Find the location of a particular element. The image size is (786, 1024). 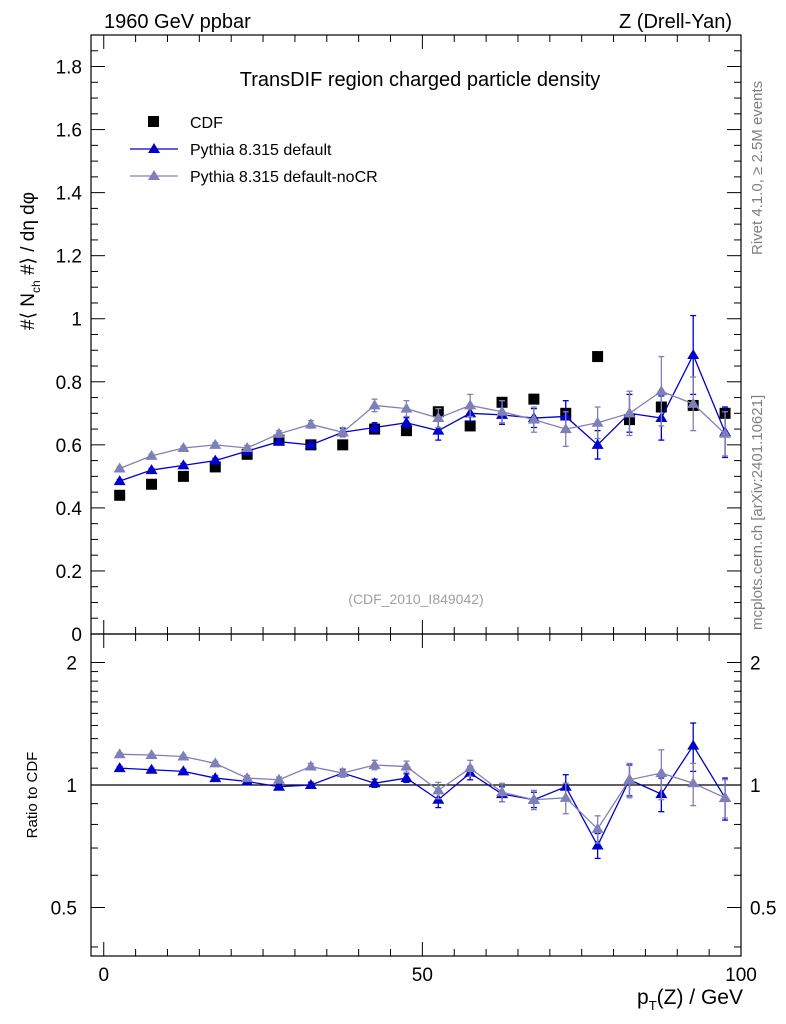

ratio-series-line-nocr is located at coordinates (422, 791).